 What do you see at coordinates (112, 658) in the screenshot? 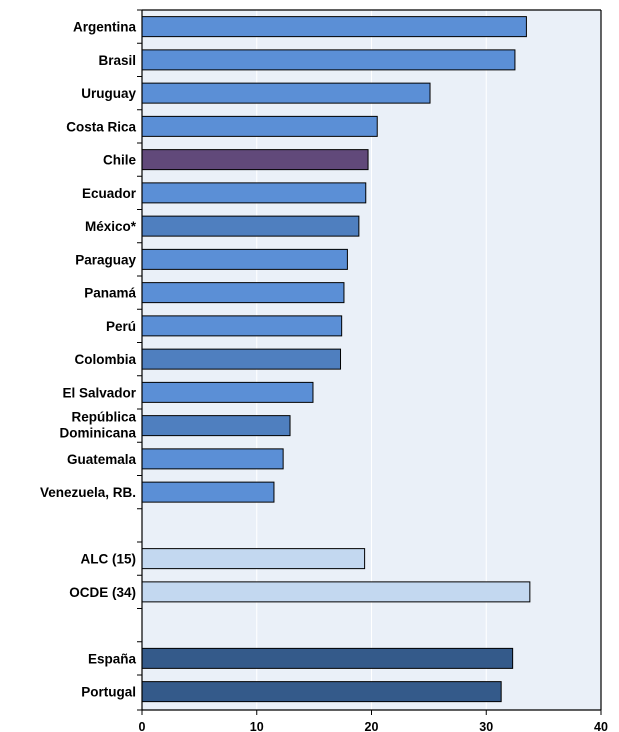
I see `category-label-espana: España` at bounding box center [112, 658].